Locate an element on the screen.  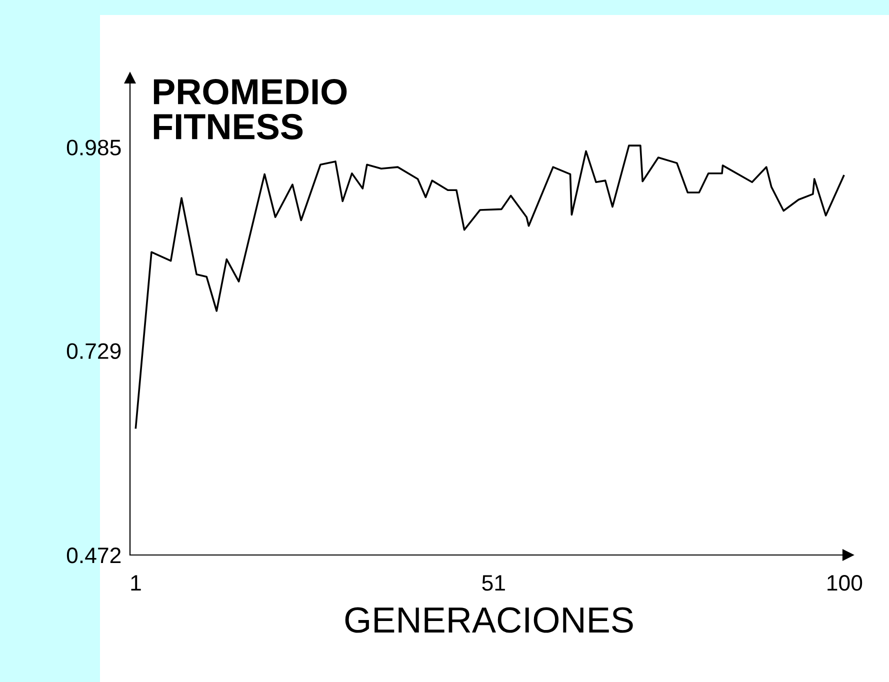
y-tick-label: 0.729 is located at coordinates (93, 351).